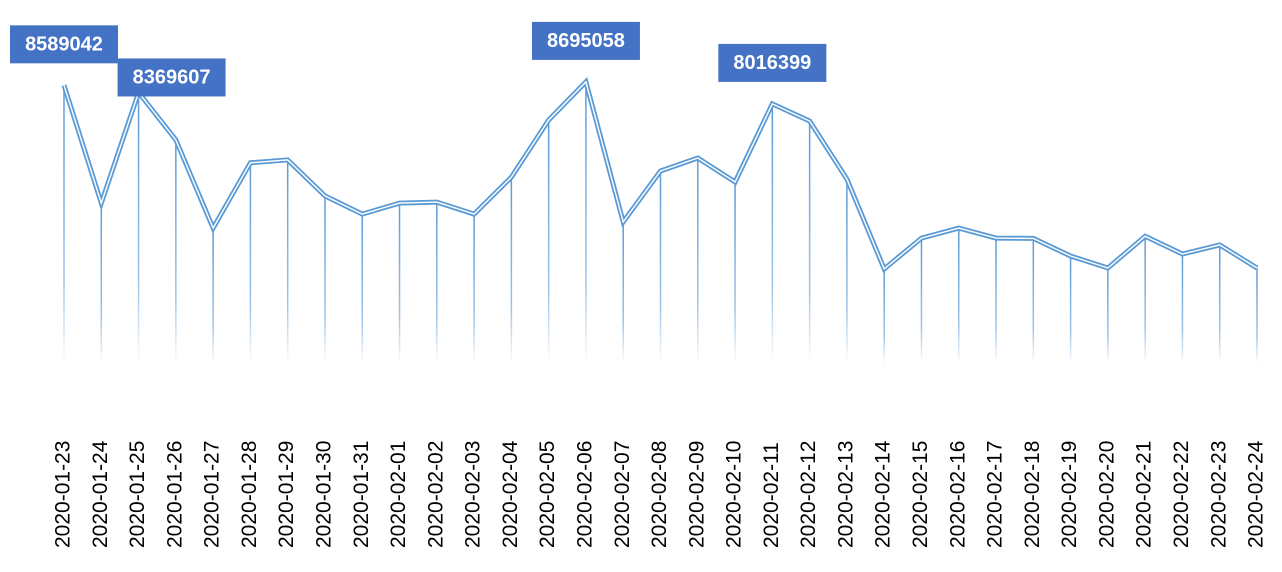 The width and height of the screenshot is (1282, 572). Describe the element at coordinates (1106, 494) in the screenshot. I see `x-tick-label: 2020-02-20` at that location.